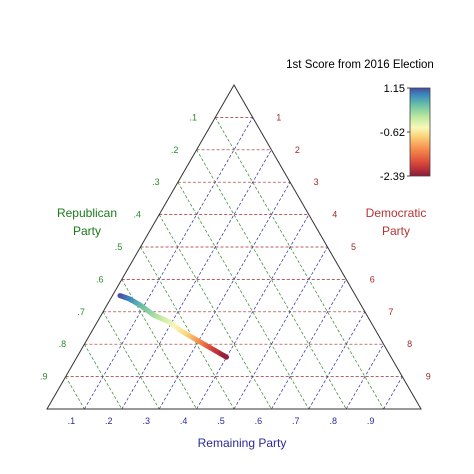 The width and height of the screenshot is (474, 474). Describe the element at coordinates (226, 356) in the screenshot. I see `curve-segment` at that location.